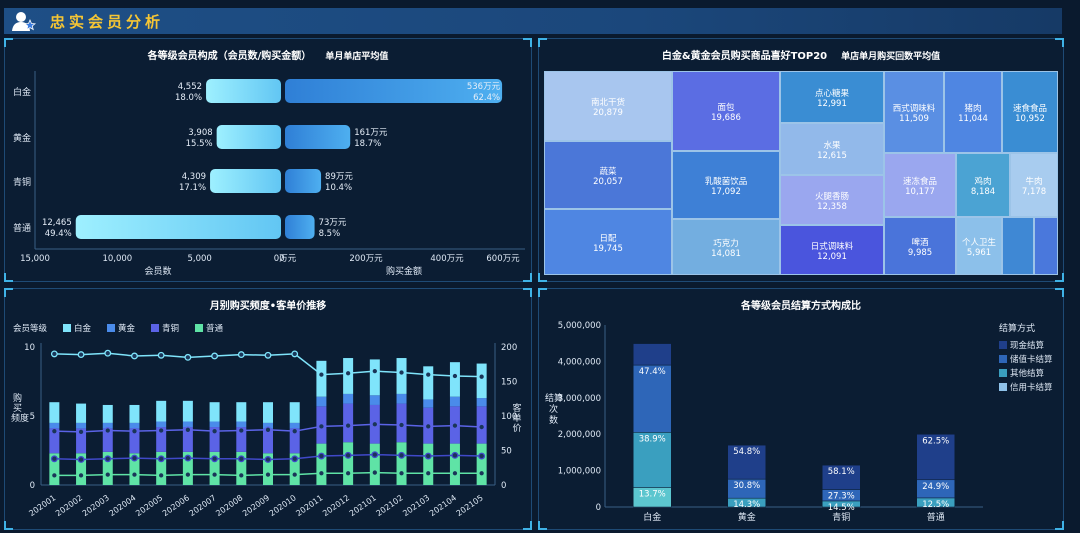  What do you see at coordinates (35, 259) in the screenshot?
I see `left-axis-tick: 15,000` at bounding box center [35, 259].